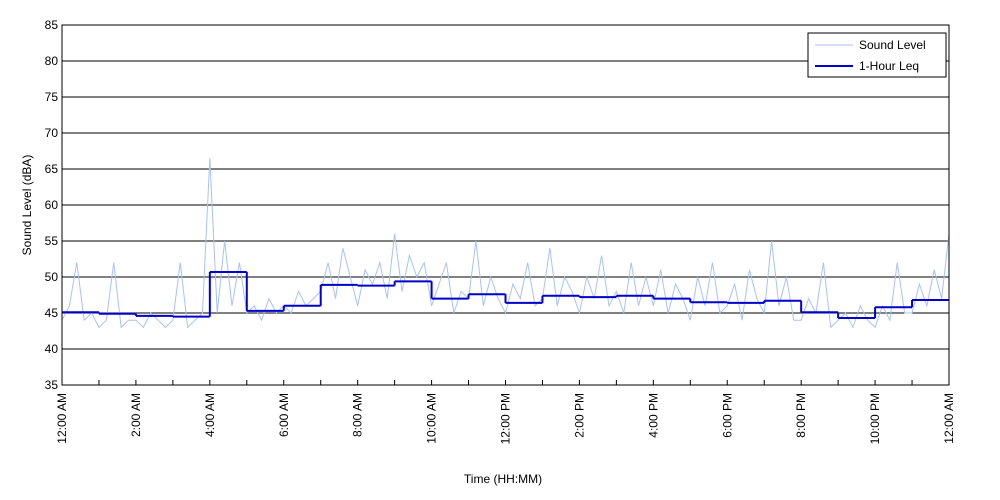  What do you see at coordinates (653, 415) in the screenshot?
I see `x-tick-label: 4:00 PM` at bounding box center [653, 415].